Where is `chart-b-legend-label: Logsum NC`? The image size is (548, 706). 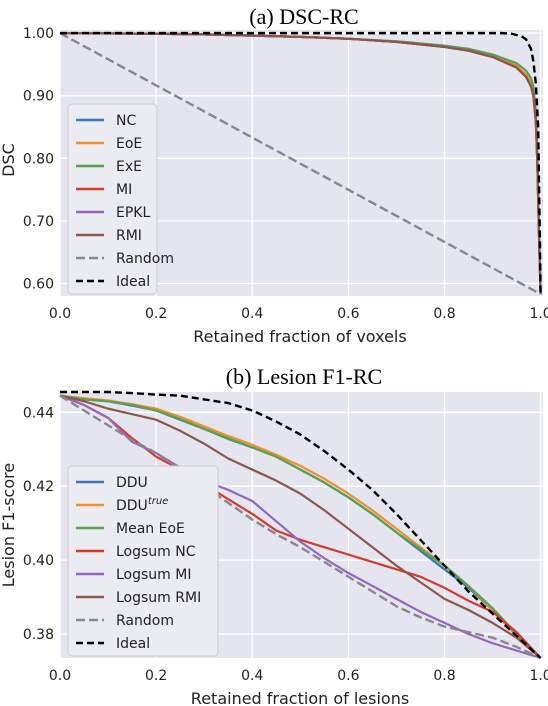
chart-b-legend-label: Logsum NC is located at coordinates (156, 552).